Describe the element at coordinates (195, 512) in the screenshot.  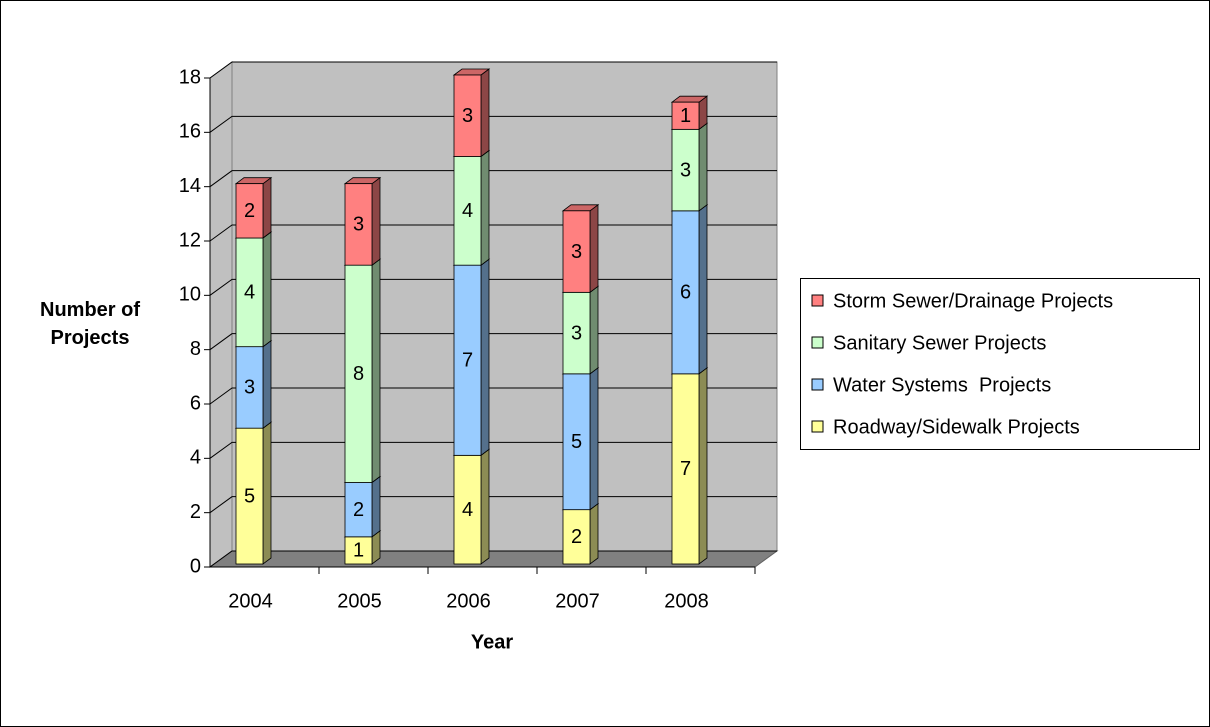
I see `y-tick-label: 2` at that location.